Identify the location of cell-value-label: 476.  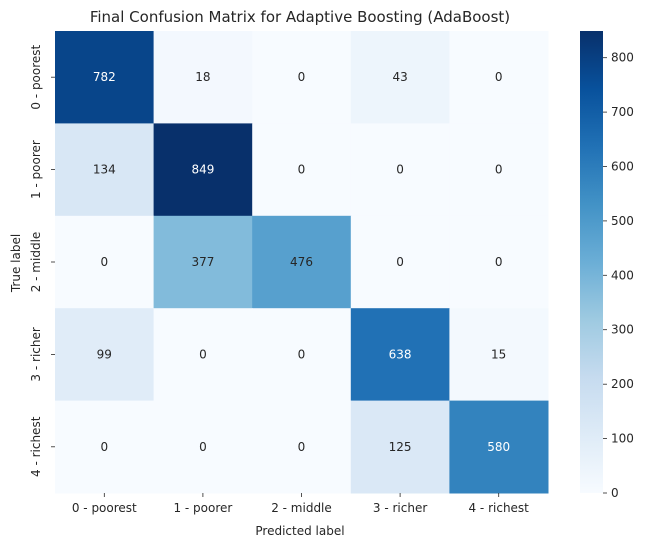
(301, 262).